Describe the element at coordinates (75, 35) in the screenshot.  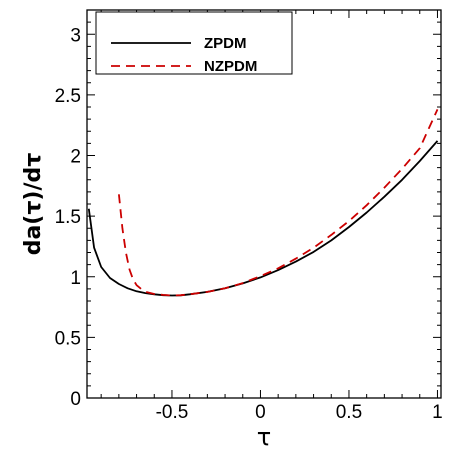
I see `y-tick-label: 3` at that location.